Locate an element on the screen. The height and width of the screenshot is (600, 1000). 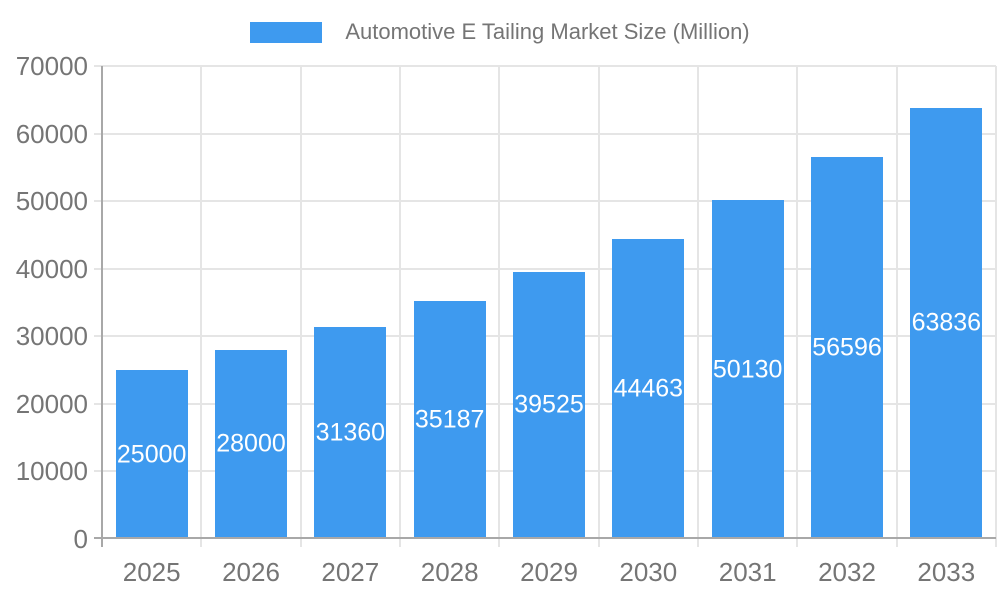
x-axis-label: 2033 is located at coordinates (946, 572).